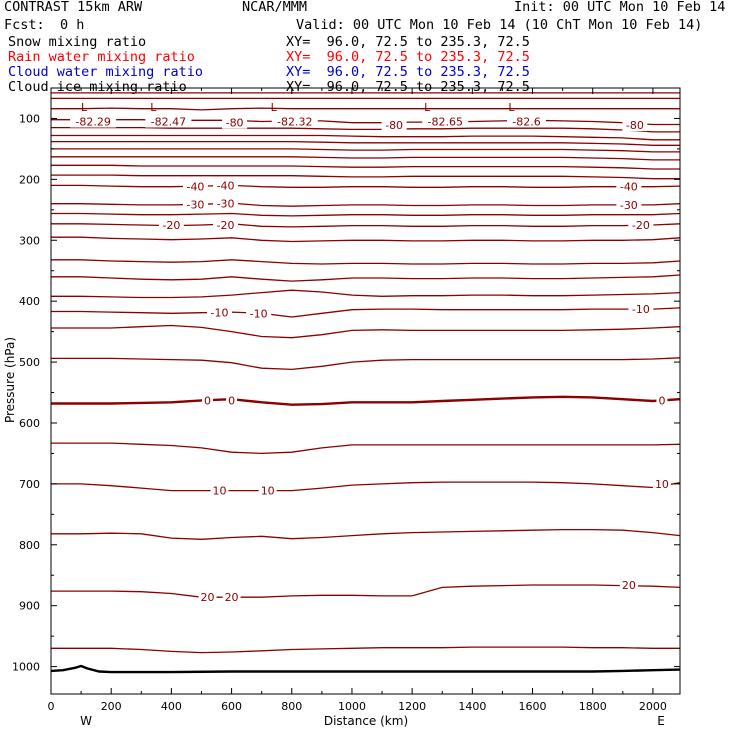 The height and width of the screenshot is (740, 740). Describe the element at coordinates (408, 57) in the screenshot. I see `field-xy-rain: XY= 96.0, 72.5 to 235.3, 72.5` at that location.